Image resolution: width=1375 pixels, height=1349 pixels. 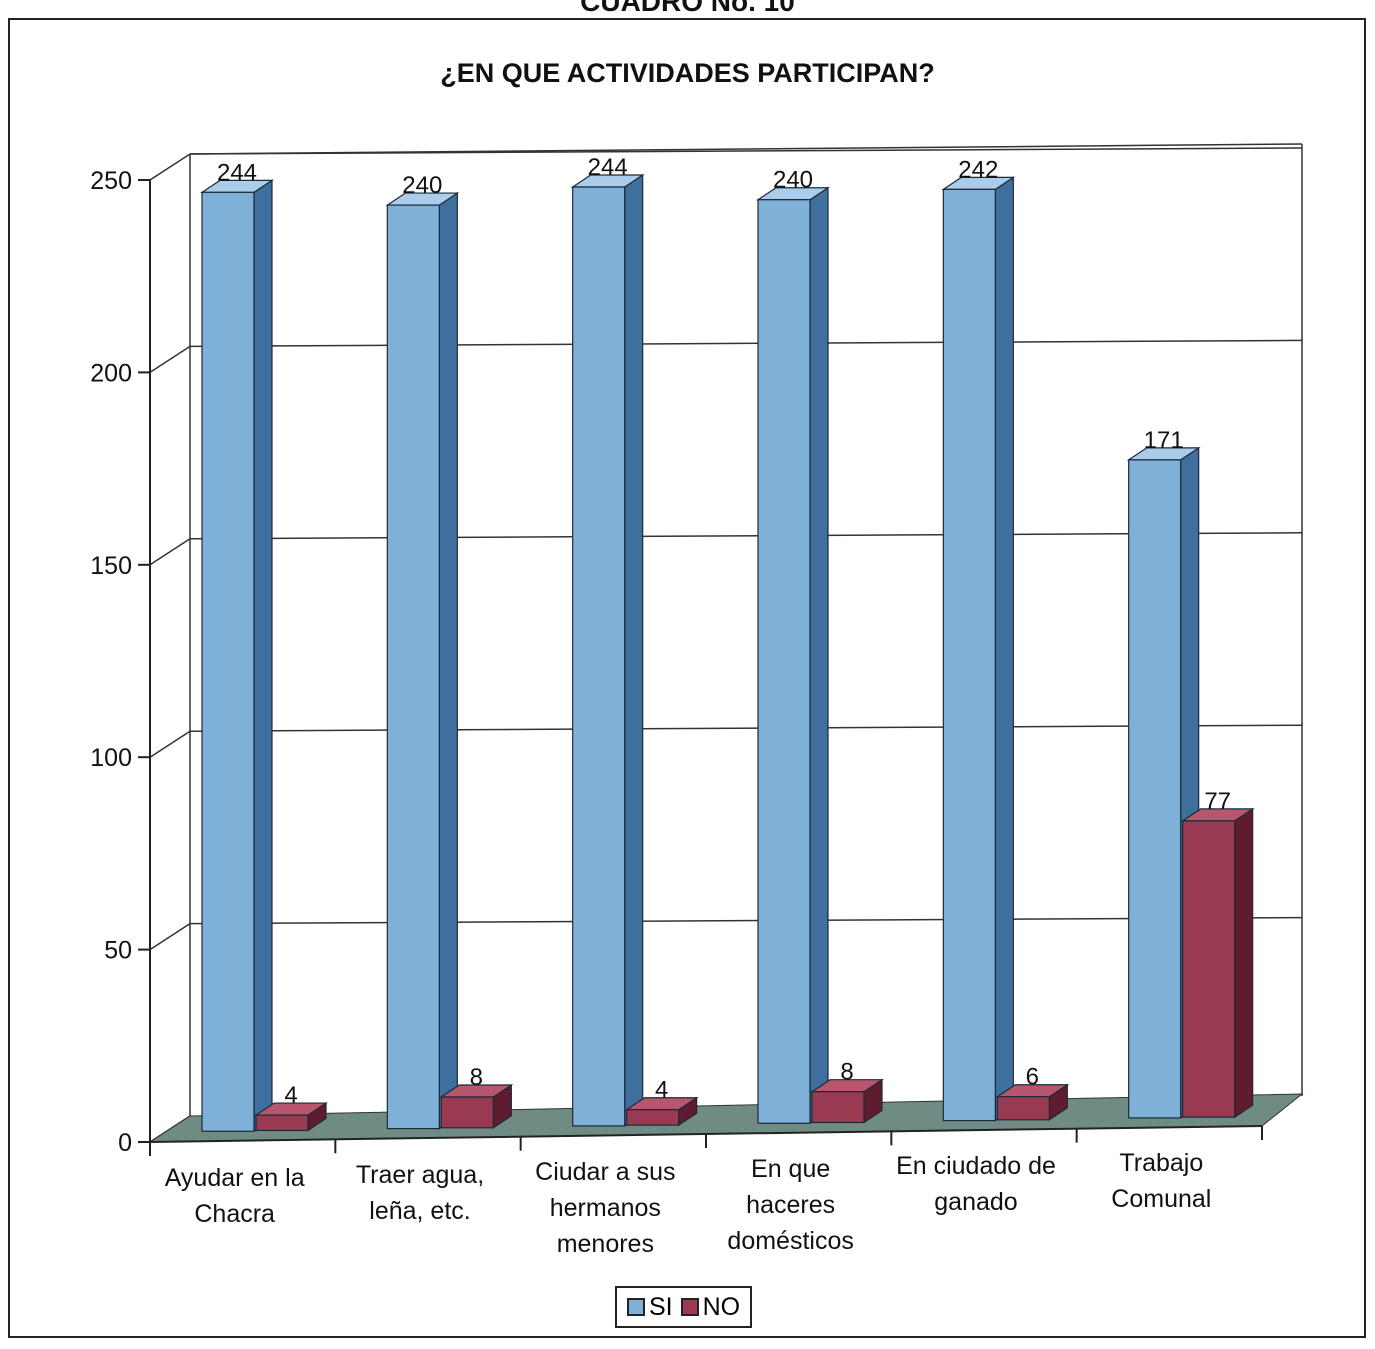 I want to click on y-tick-label: 250, so click(x=111, y=181).